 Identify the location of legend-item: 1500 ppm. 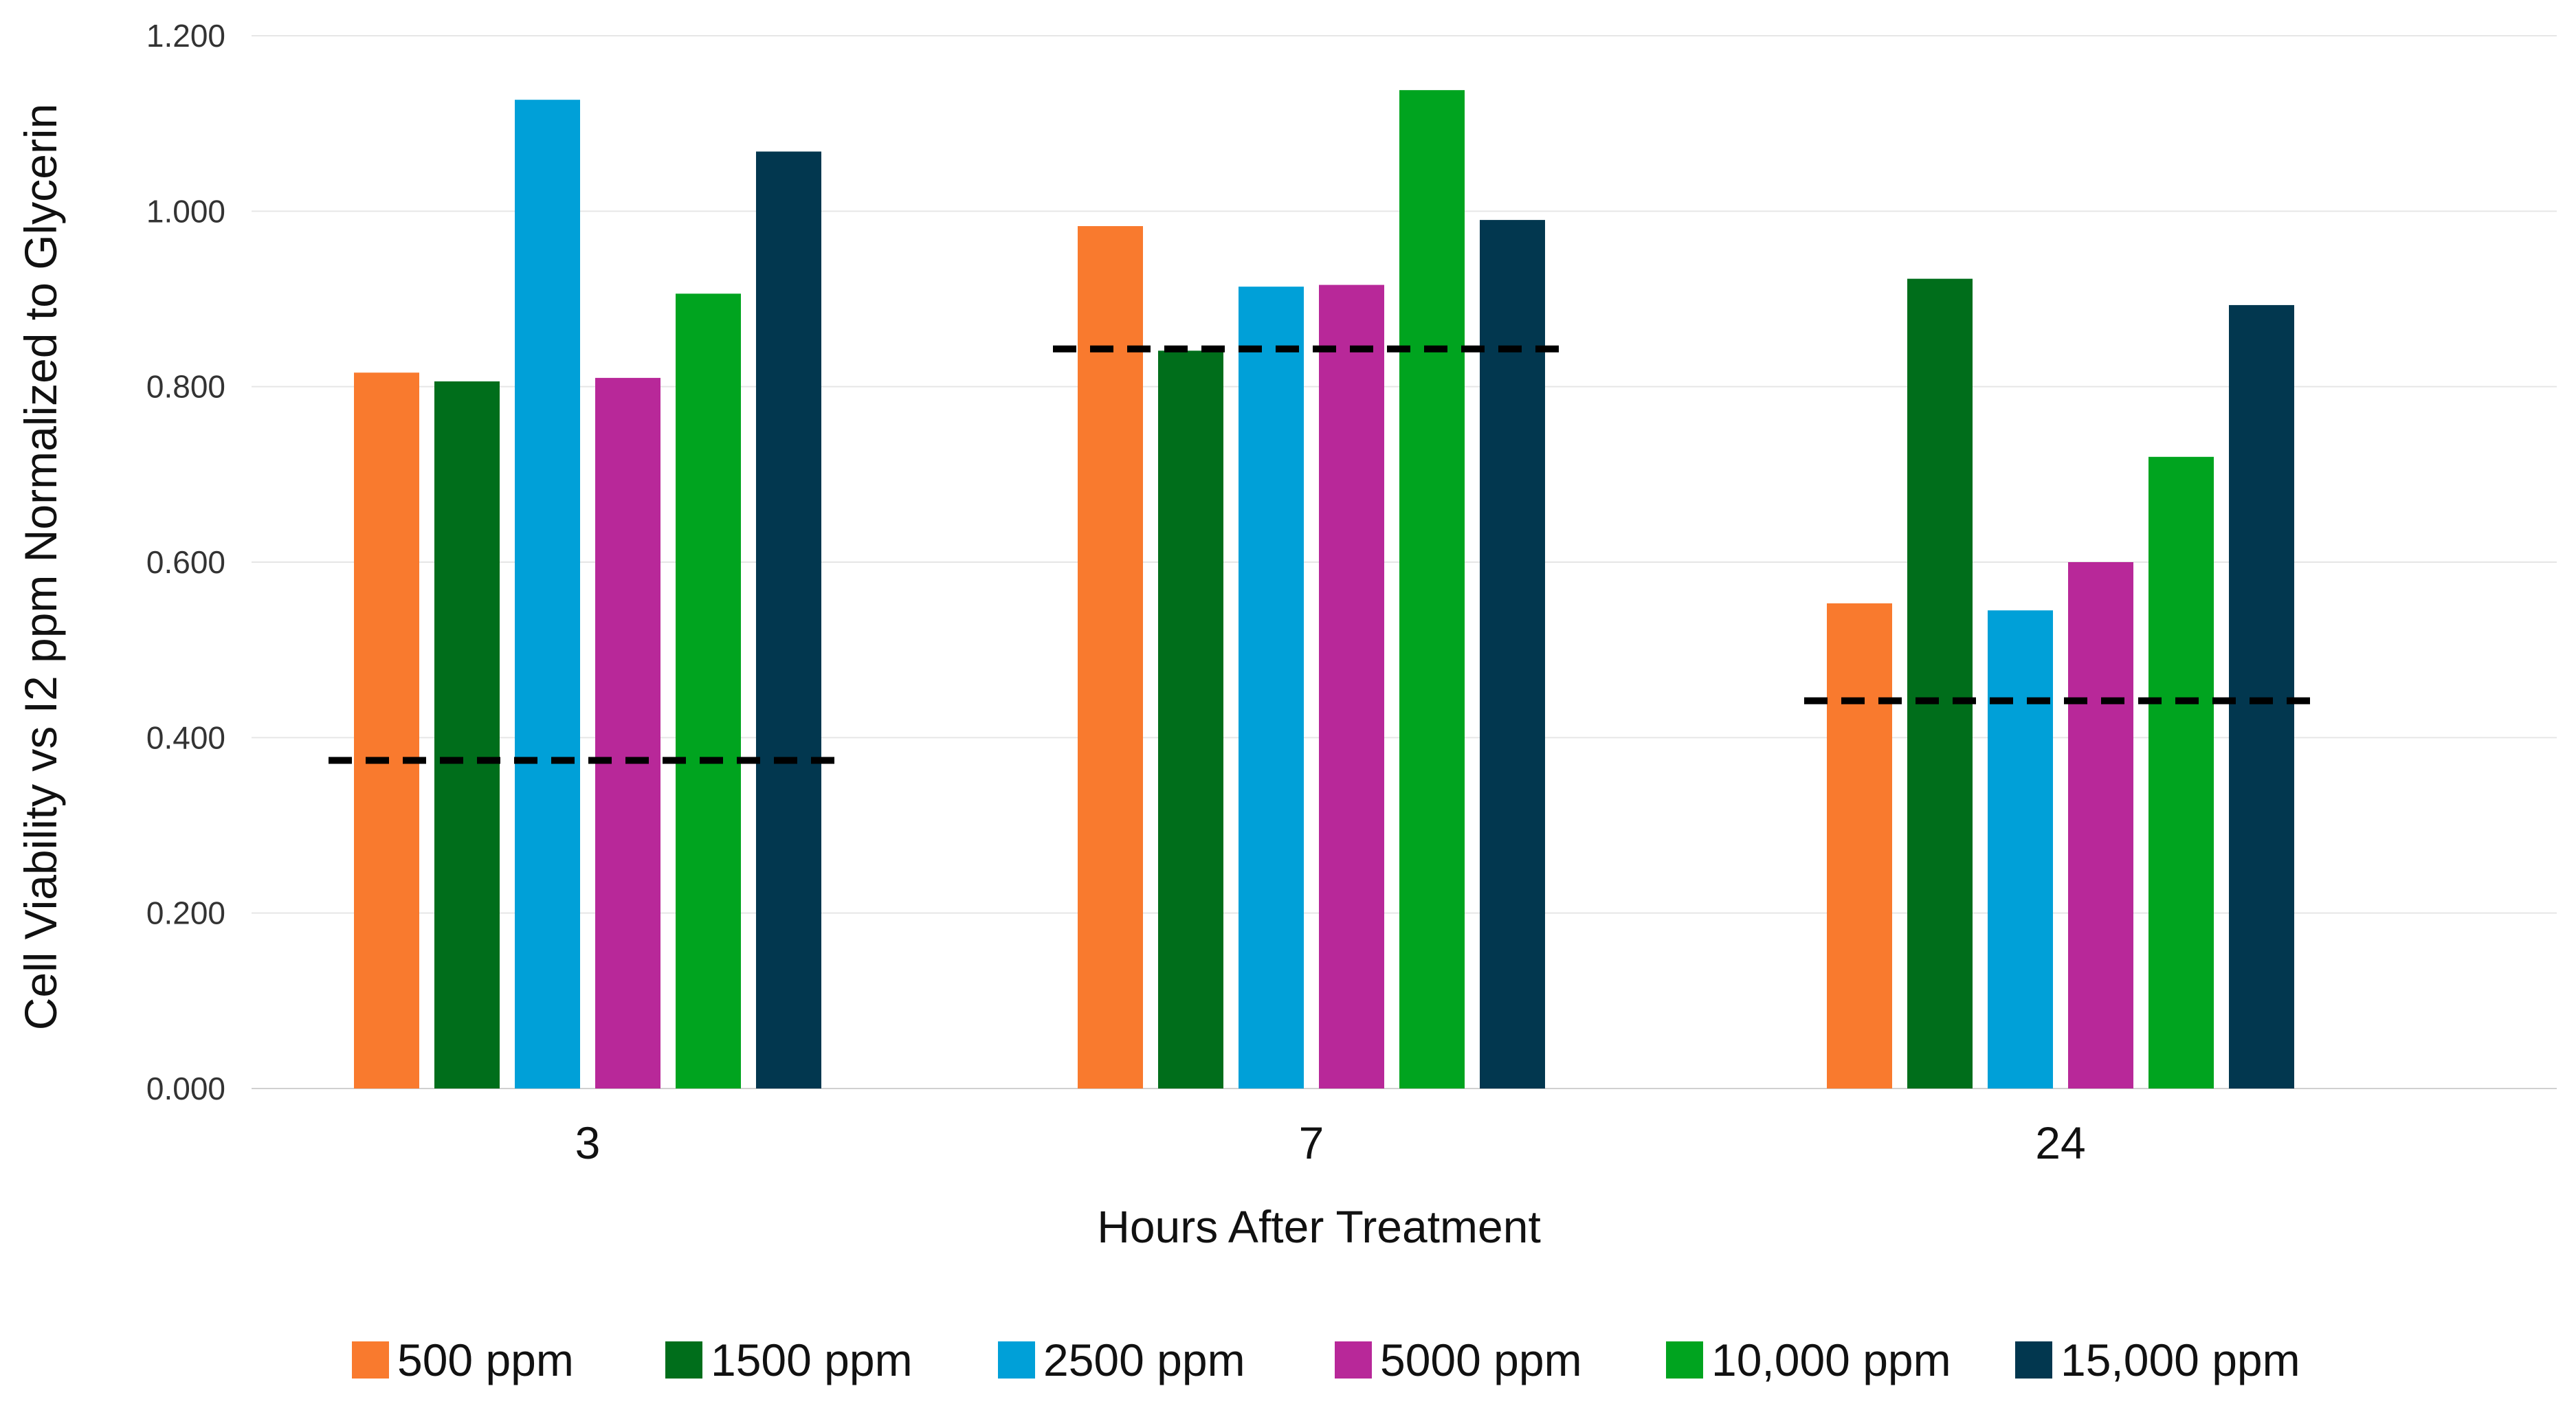
(789, 1360).